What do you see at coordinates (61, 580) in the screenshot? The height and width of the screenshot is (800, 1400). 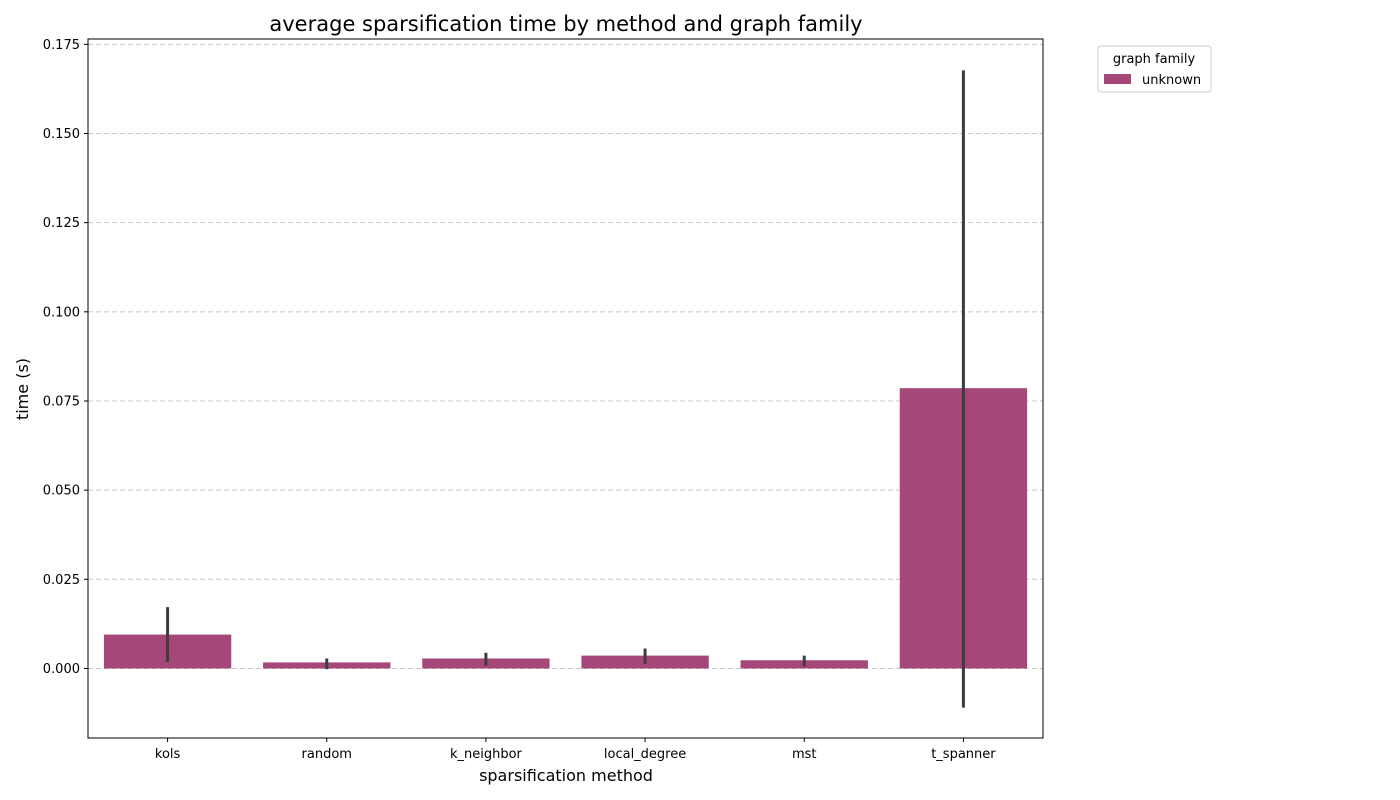 I see `y-tick-label: 0.025` at bounding box center [61, 580].